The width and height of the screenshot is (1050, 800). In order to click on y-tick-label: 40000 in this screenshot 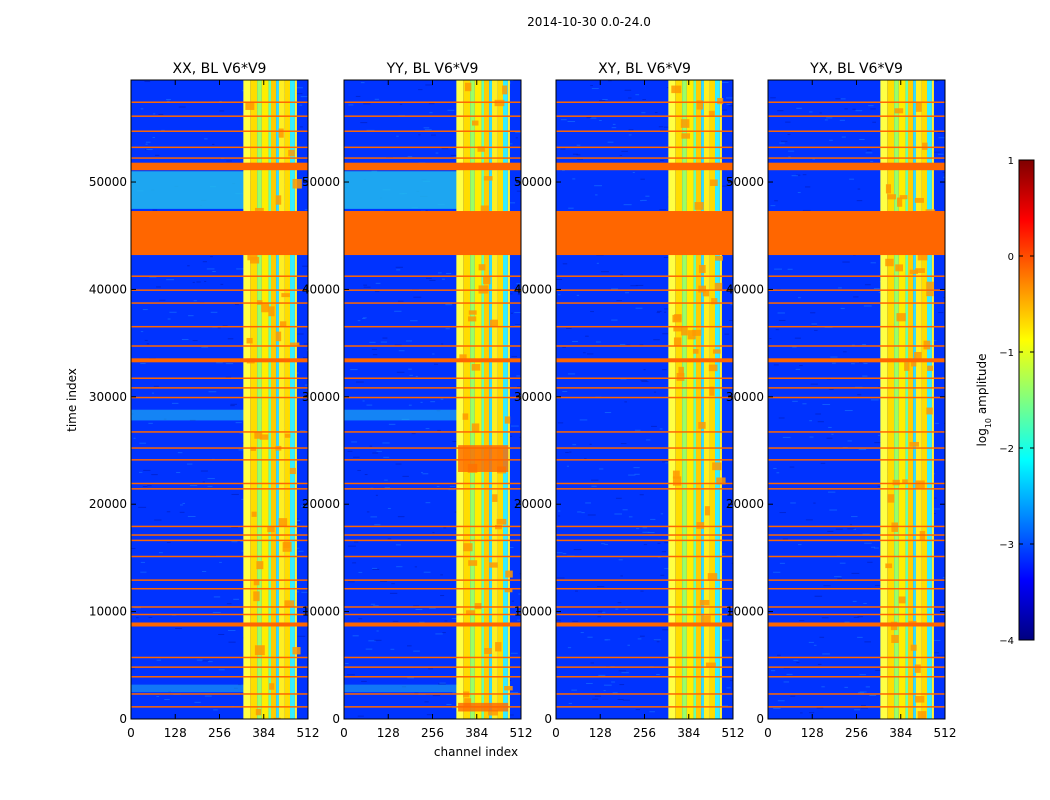, I will do `click(321, 289)`.